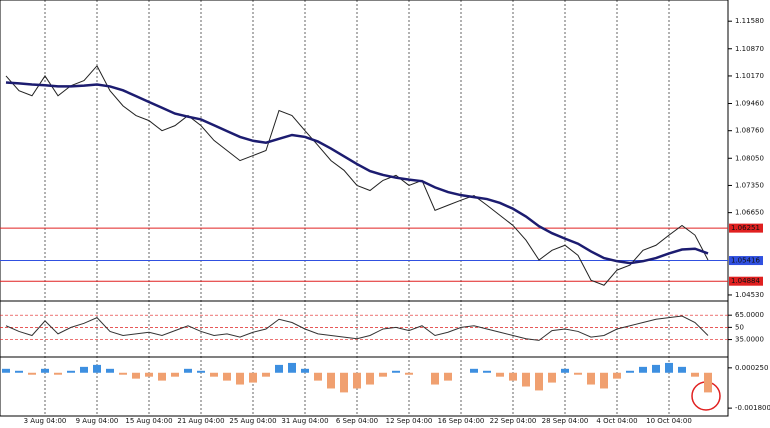 This screenshot has width=770, height=428. Describe the element at coordinates (357, 421) in the screenshot. I see `x-tick-label: 6 Sep 04:00` at that location.